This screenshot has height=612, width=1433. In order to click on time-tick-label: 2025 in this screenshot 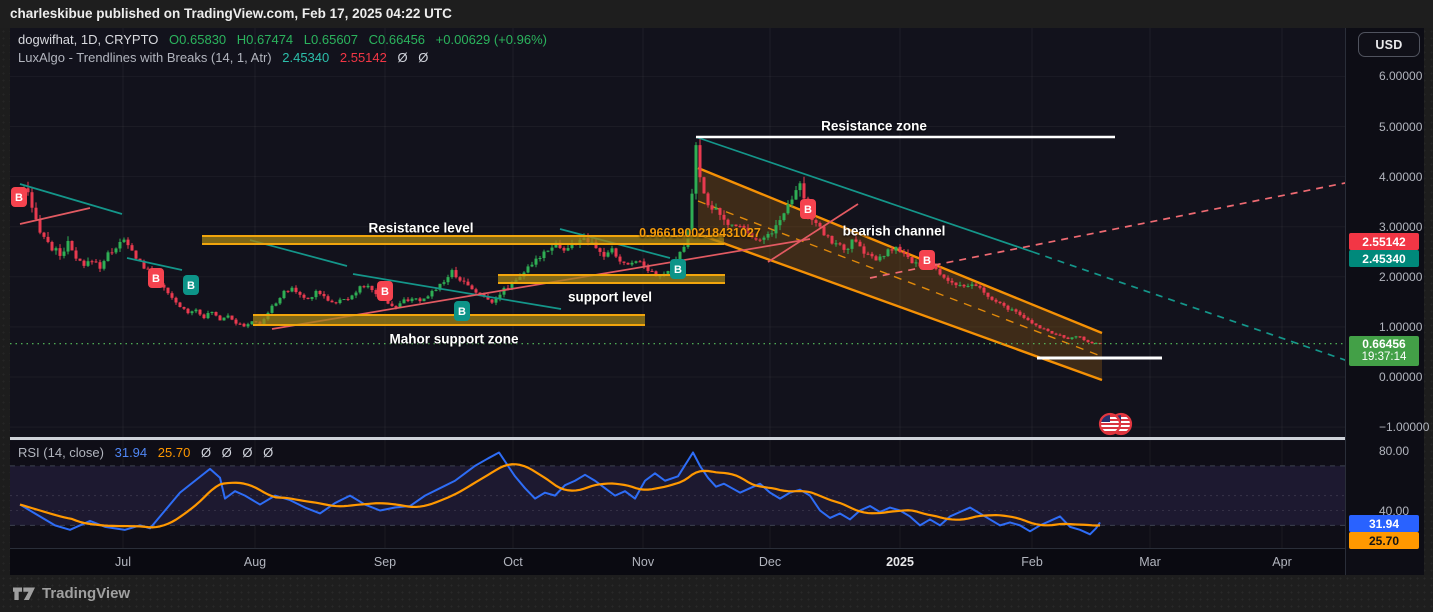, I will do `click(900, 562)`.